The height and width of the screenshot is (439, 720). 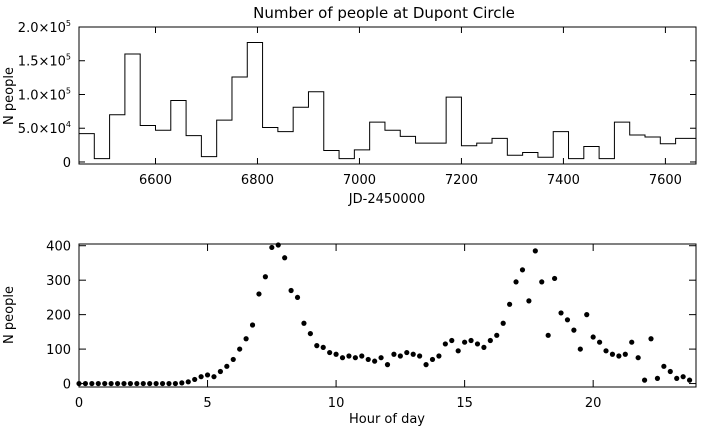 I want to click on scatter-y-tick-label: 0, so click(x=67, y=385).